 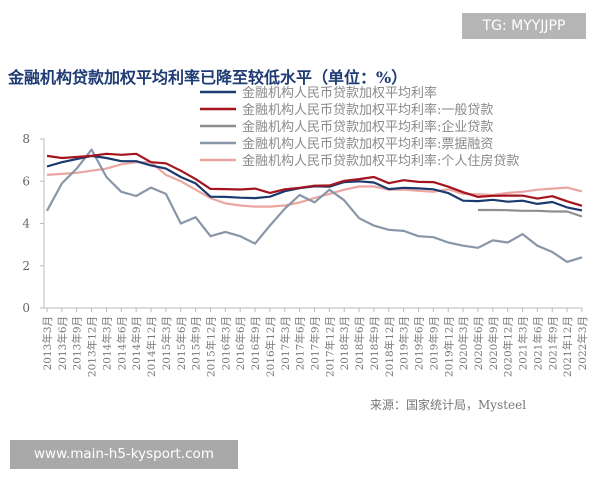 What do you see at coordinates (367, 110) in the screenshot?
I see `legend-label-1: 金融机构人民币贷款加权平均利率:一般贷款` at bounding box center [367, 110].